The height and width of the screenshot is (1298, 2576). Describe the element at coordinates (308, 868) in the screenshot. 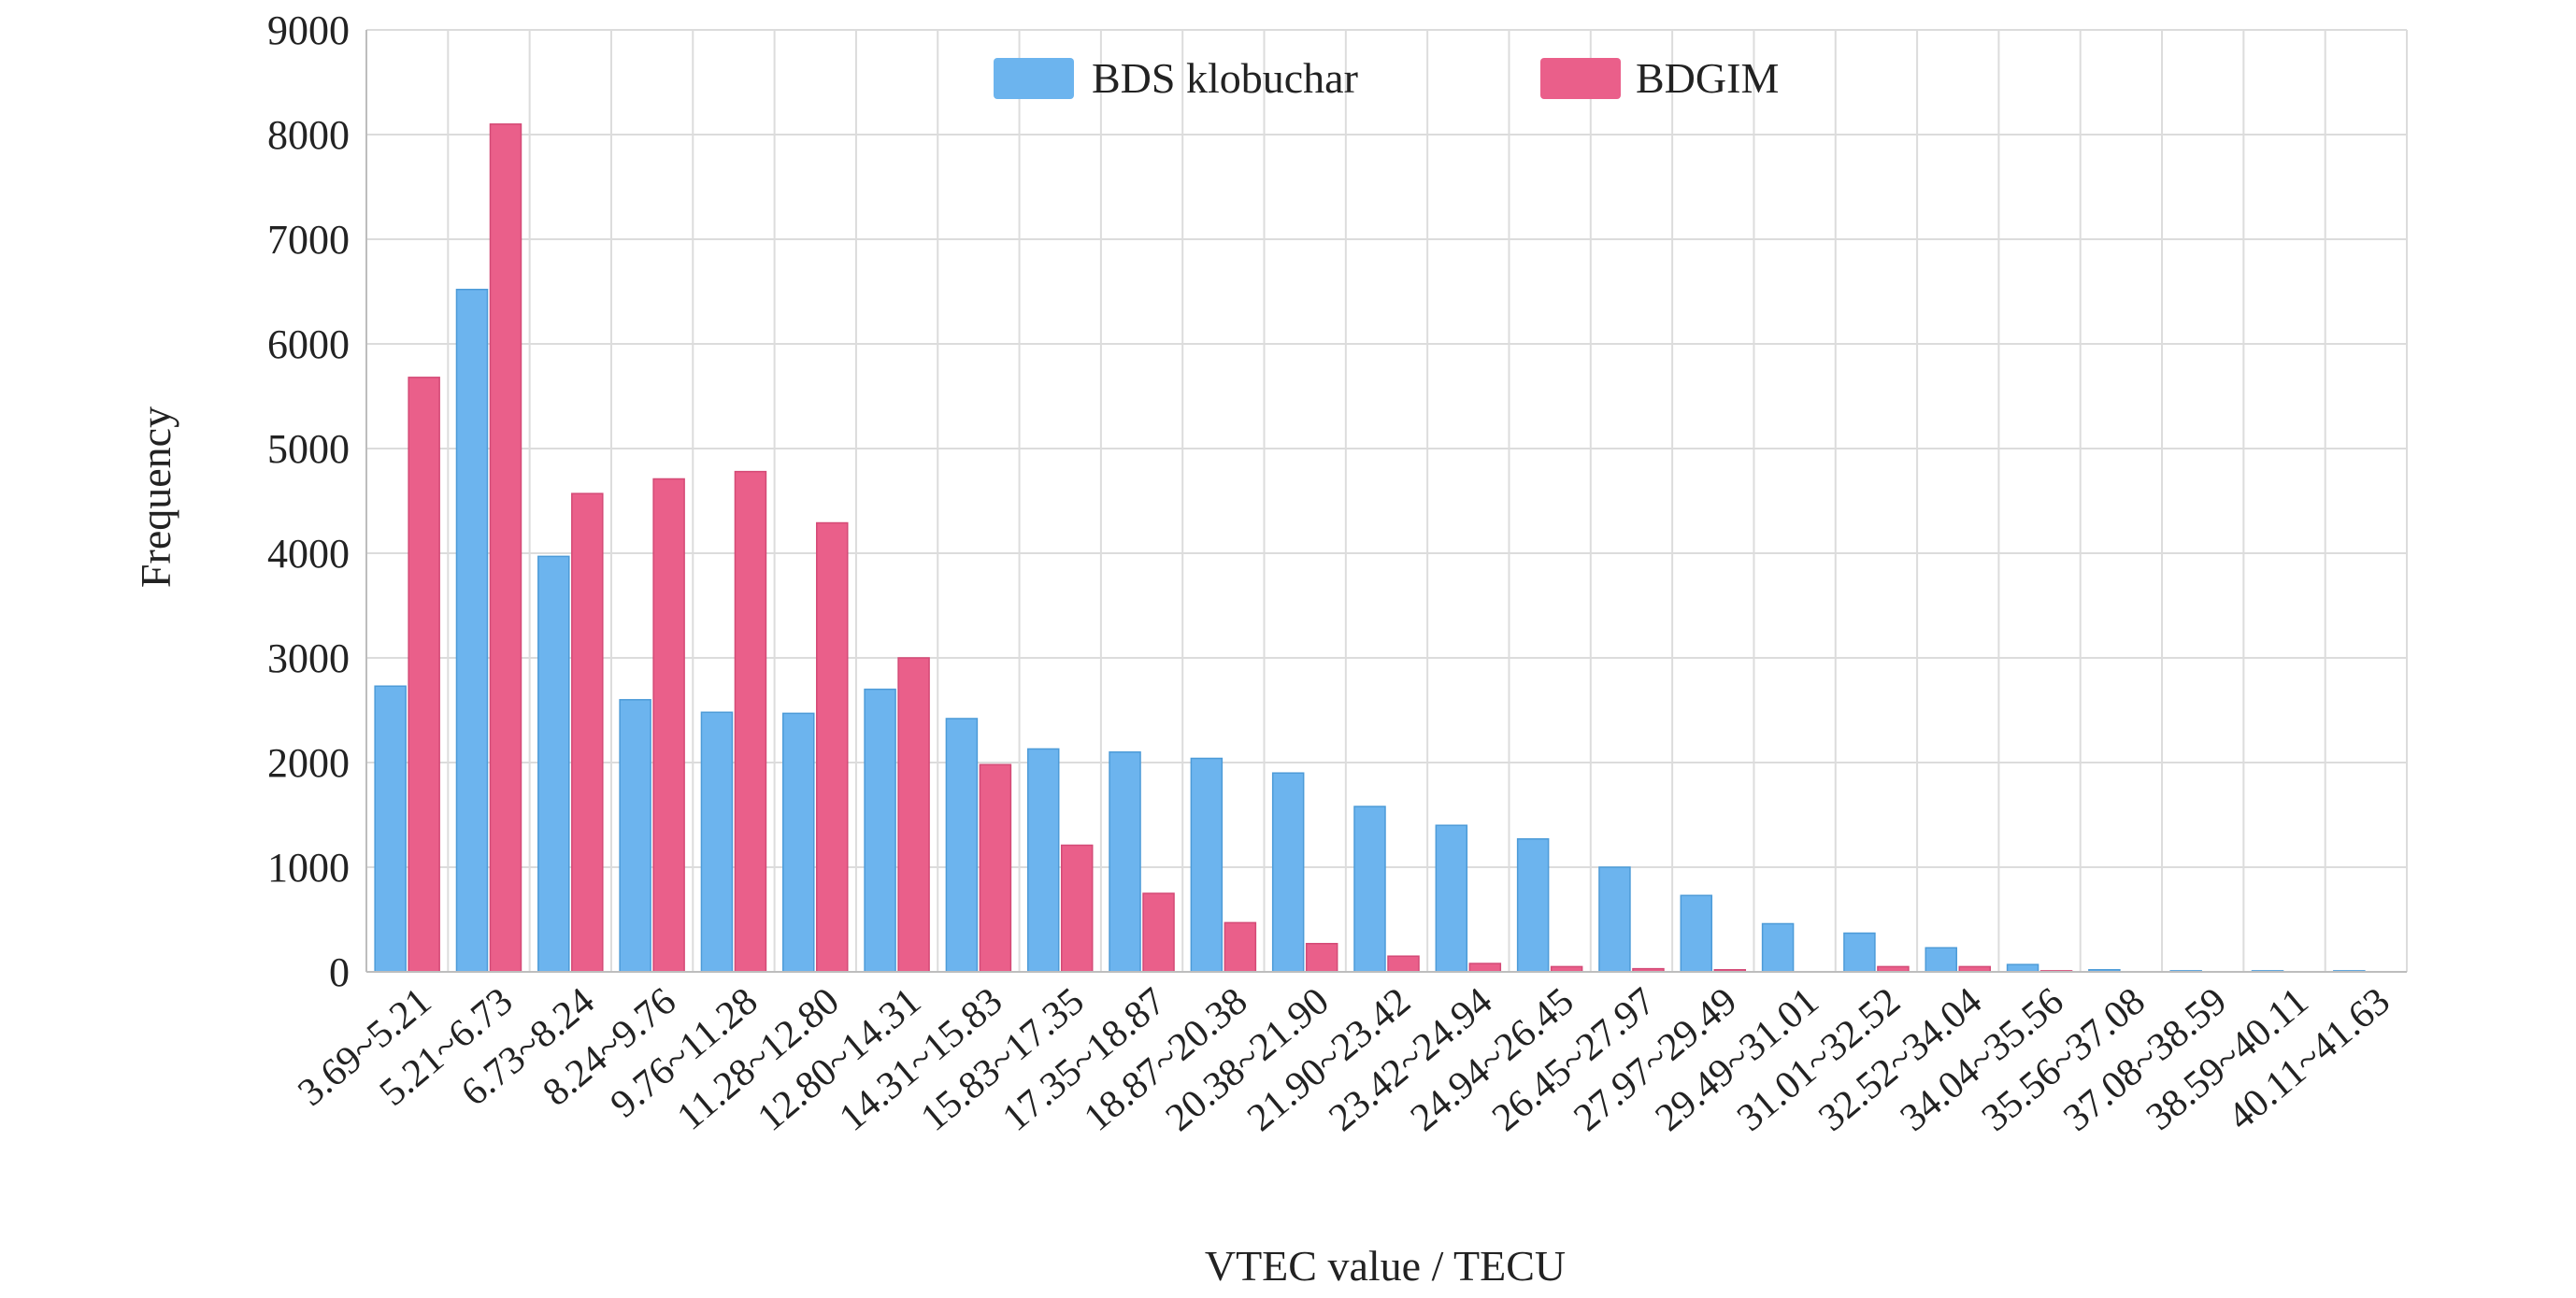

I see `y-tick-label: 1000` at that location.